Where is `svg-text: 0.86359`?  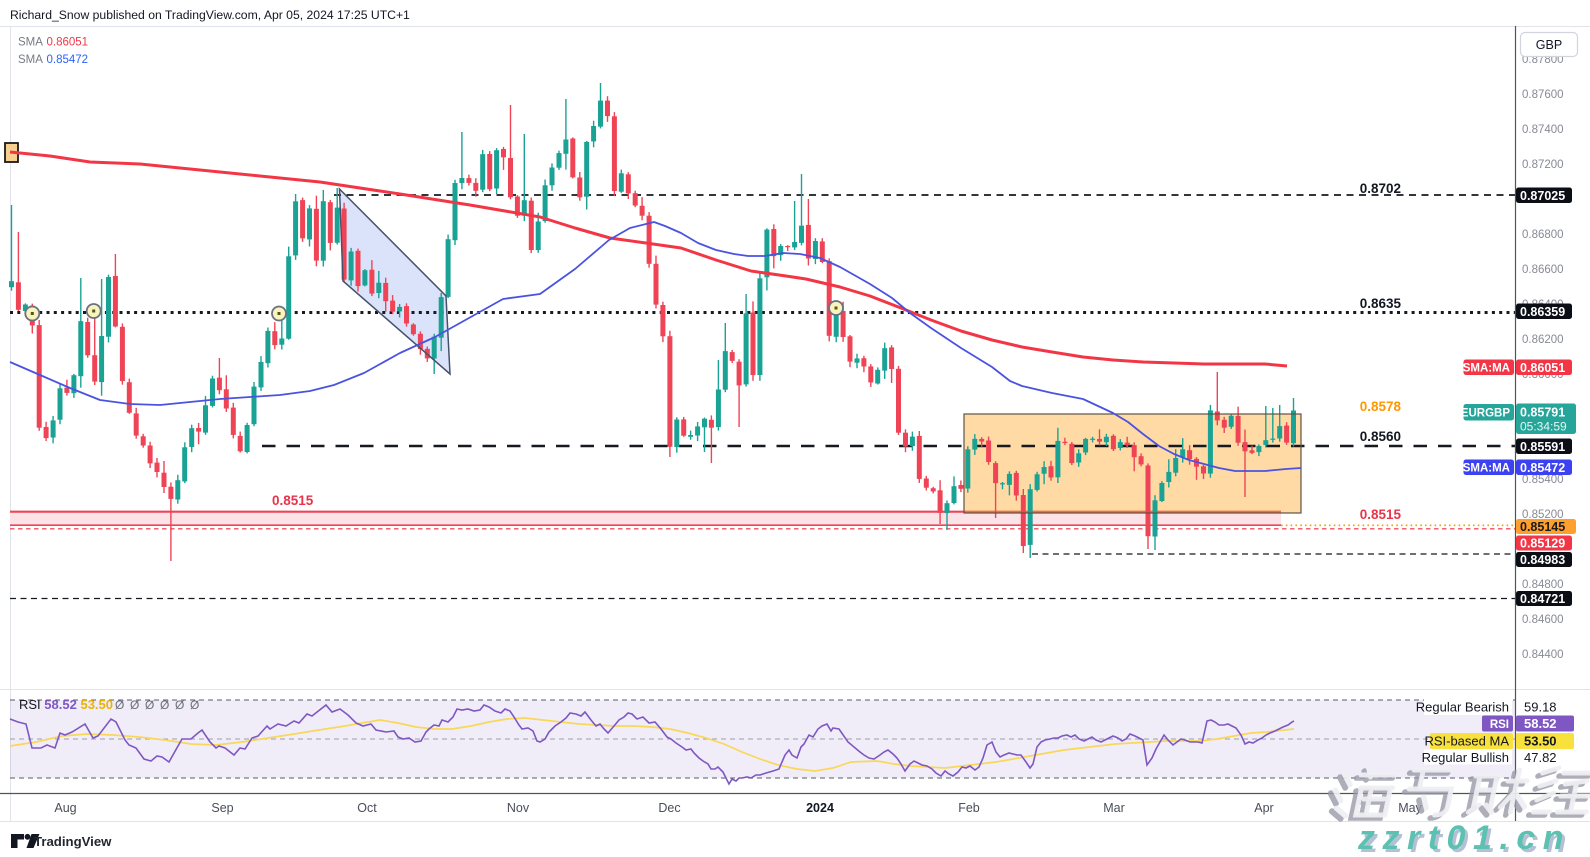 svg-text: 0.86359 is located at coordinates (1542, 312).